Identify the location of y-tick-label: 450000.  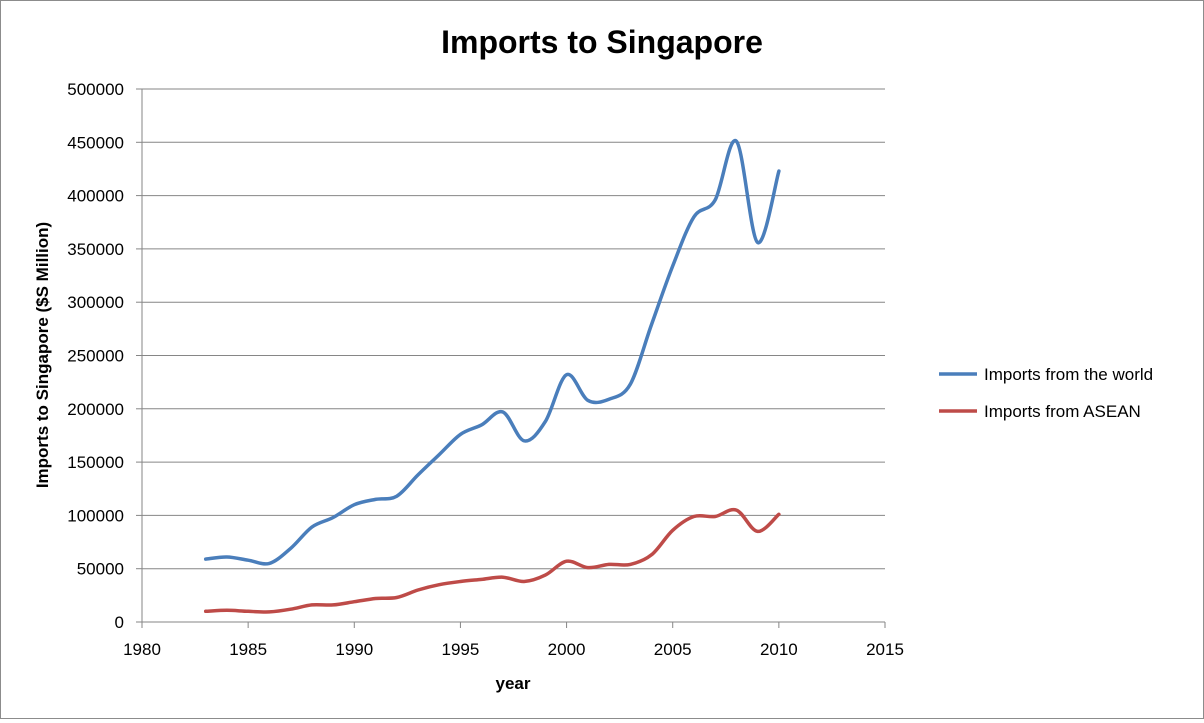
(95, 142).